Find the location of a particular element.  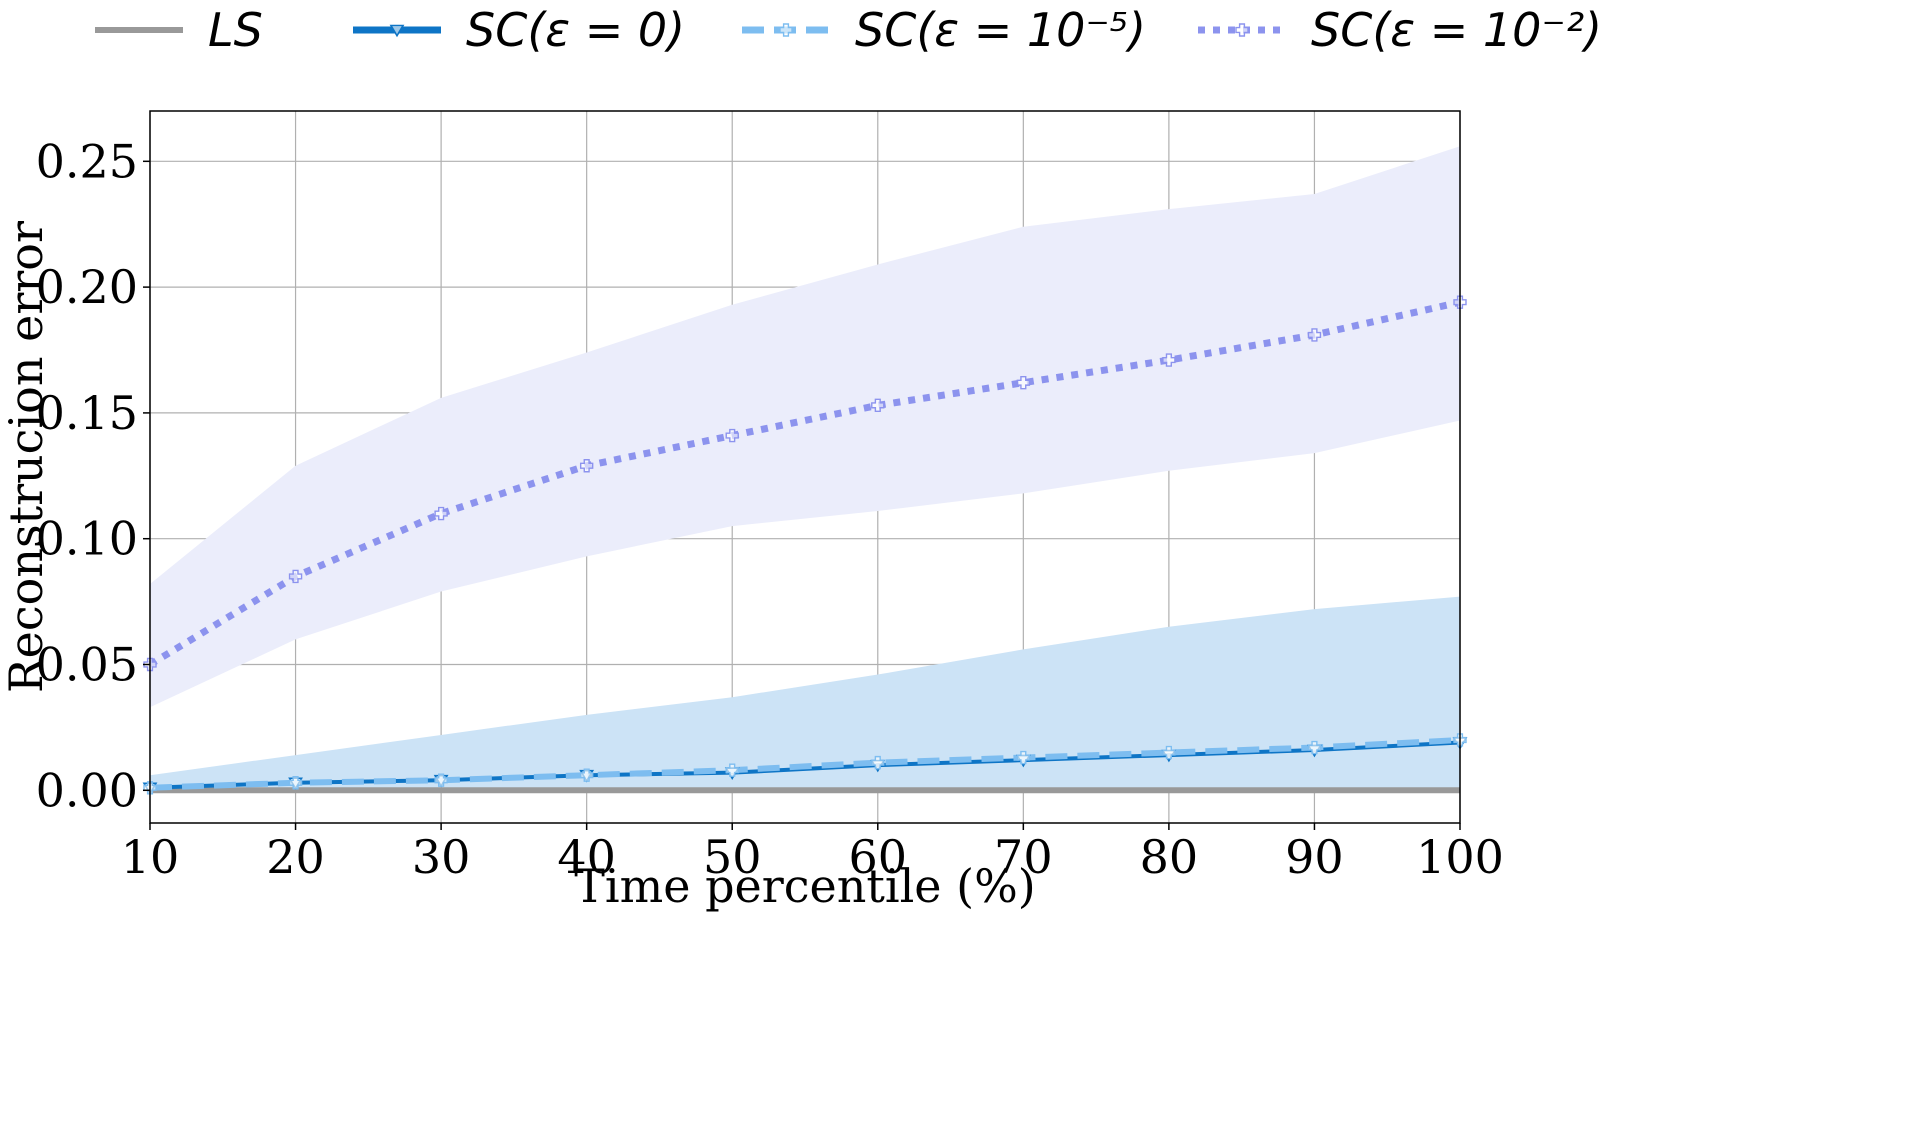

legend-item-SC(eps=0): SC(ε = 0) is located at coordinates (519, 30).